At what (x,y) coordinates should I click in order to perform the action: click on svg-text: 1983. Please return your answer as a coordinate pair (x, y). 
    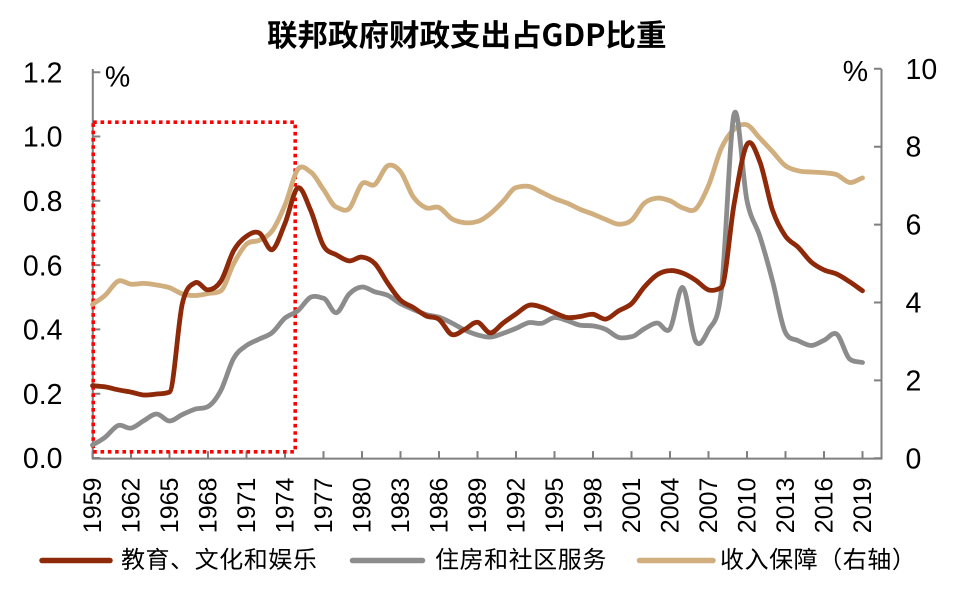
    Looking at the image, I should click on (401, 506).